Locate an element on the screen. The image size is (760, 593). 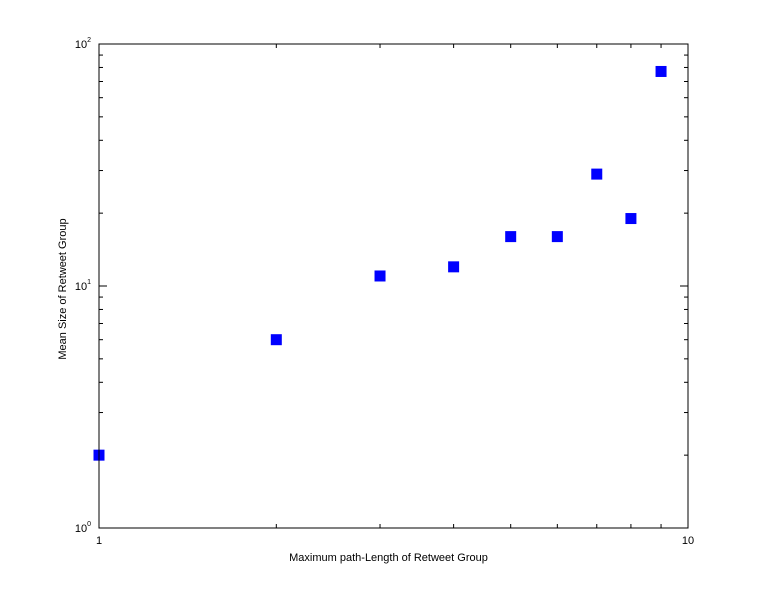
x-tick-label: 10 is located at coordinates (688, 541).